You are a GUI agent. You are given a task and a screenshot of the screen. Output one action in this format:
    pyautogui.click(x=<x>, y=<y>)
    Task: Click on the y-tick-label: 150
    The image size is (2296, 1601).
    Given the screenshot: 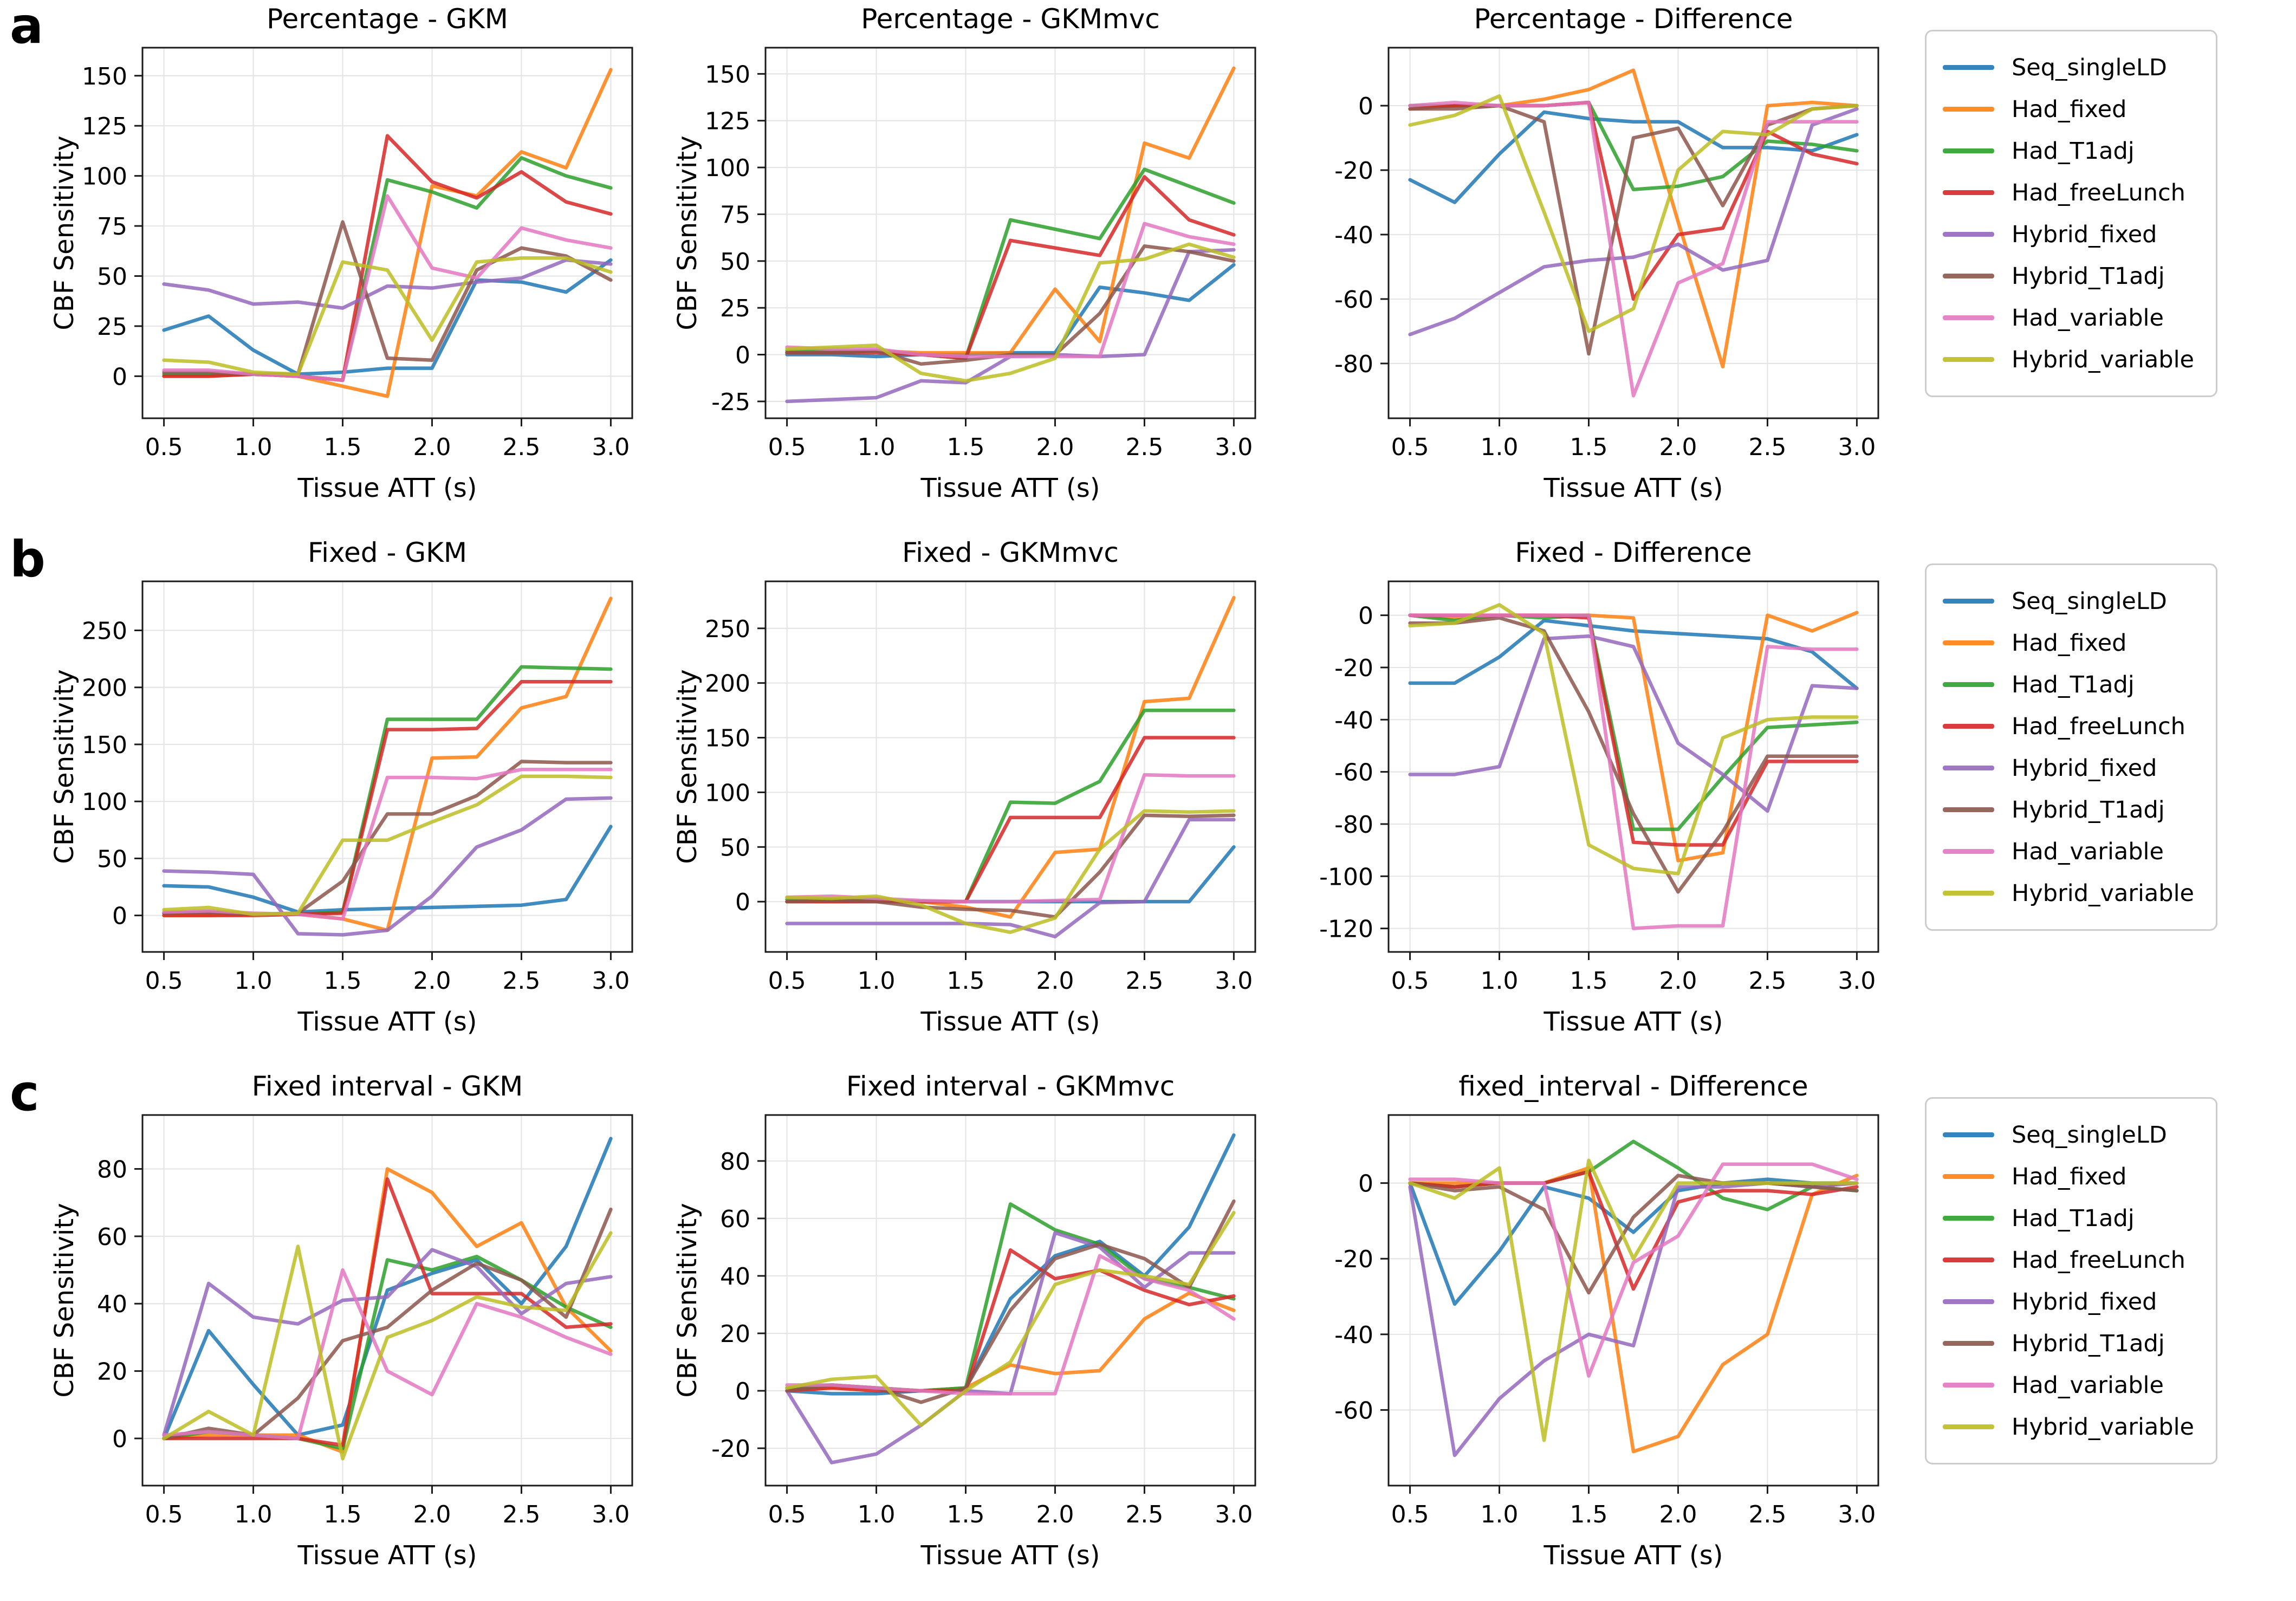 What is the action you would take?
    pyautogui.click(x=104, y=77)
    